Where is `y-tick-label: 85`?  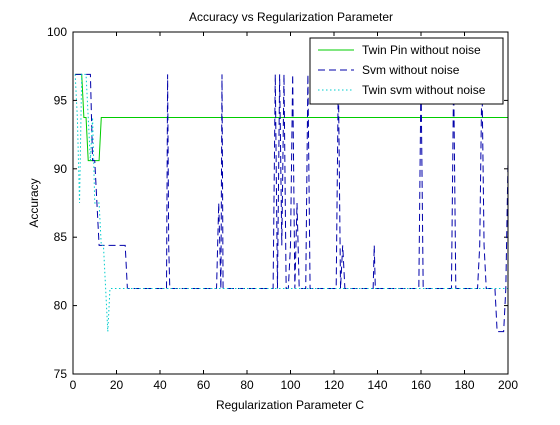 y-tick-label: 85 is located at coordinates (61, 237).